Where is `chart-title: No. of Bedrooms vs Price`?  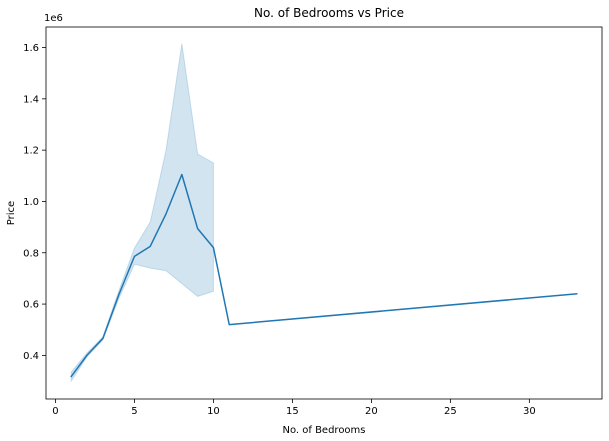
chart-title: No. of Bedrooms vs Price is located at coordinates (329, 13).